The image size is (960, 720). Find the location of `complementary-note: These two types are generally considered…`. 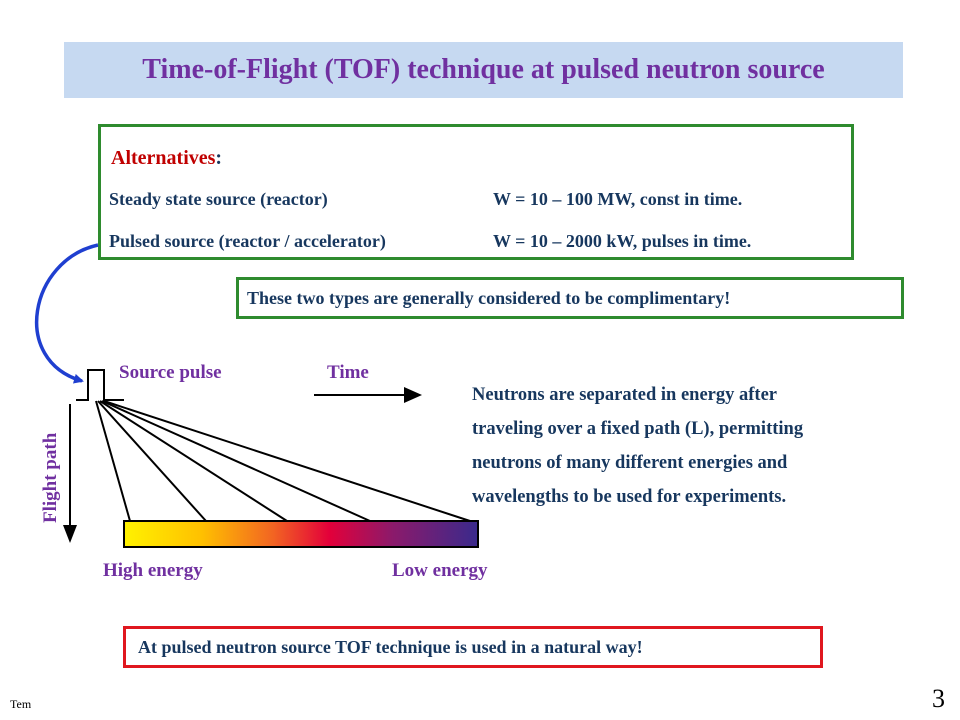

complementary-note: These two types are generally considered… is located at coordinates (489, 297).